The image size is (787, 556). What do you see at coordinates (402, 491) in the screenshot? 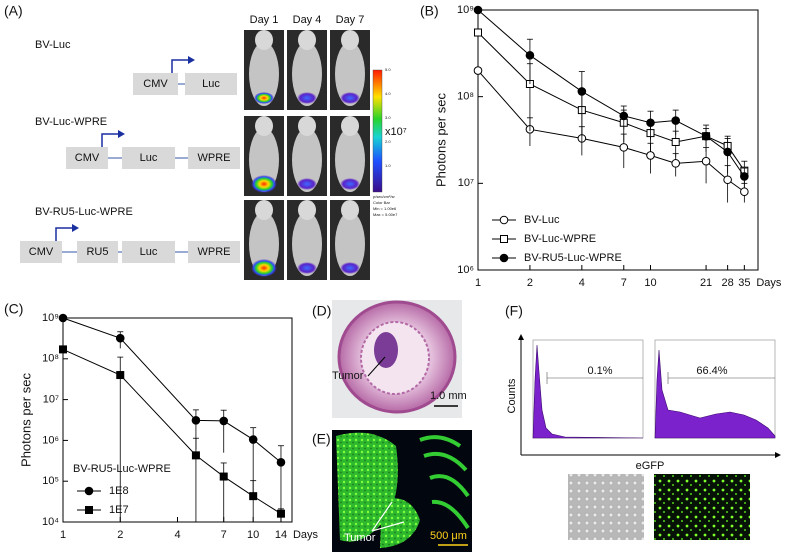
I see `fluorescence-image` at bounding box center [402, 491].